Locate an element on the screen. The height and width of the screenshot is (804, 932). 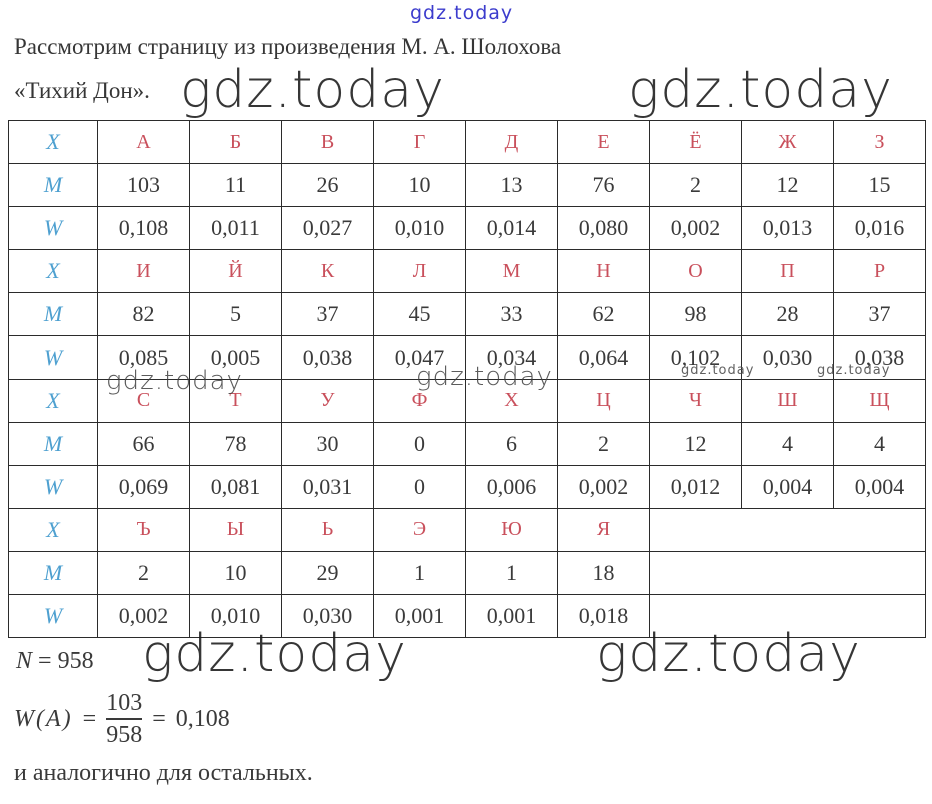
letter-cell: М is located at coordinates (511, 271).